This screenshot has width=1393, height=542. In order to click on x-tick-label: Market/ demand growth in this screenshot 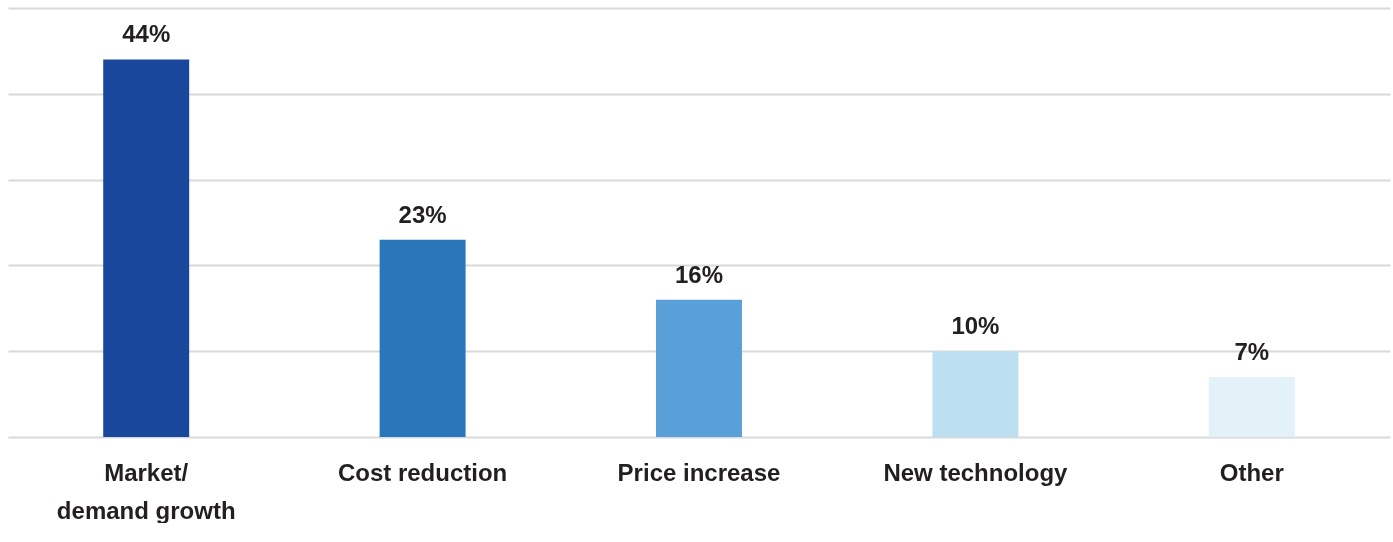, I will do `click(146, 491)`.